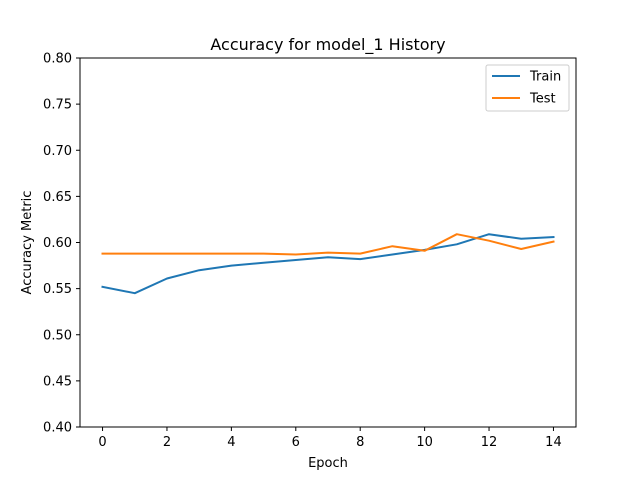  Describe the element at coordinates (542, 99) in the screenshot. I see `legend-label-test: Test` at that location.